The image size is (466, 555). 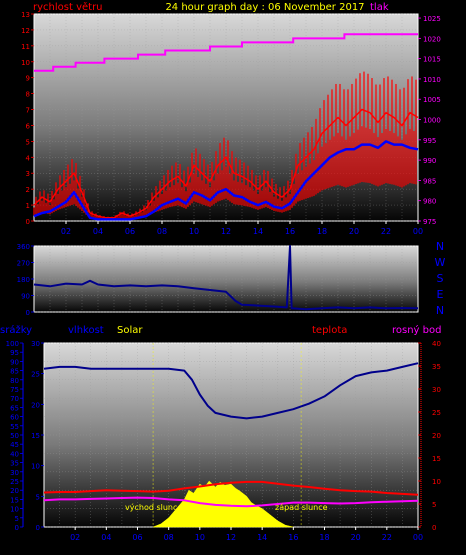 What do you see at coordinates (231, 537) in the screenshot?
I see `panel3-xtick-label: 12` at bounding box center [231, 537].